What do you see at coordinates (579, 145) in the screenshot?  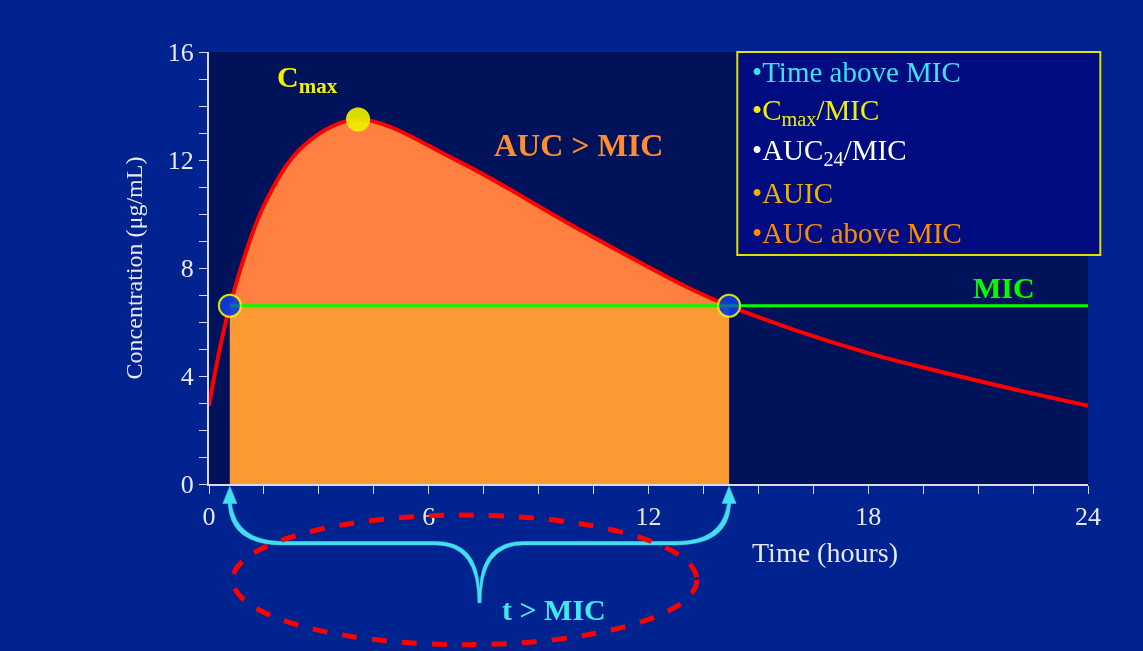 I see `annotation: AUC > MIC` at bounding box center [579, 145].